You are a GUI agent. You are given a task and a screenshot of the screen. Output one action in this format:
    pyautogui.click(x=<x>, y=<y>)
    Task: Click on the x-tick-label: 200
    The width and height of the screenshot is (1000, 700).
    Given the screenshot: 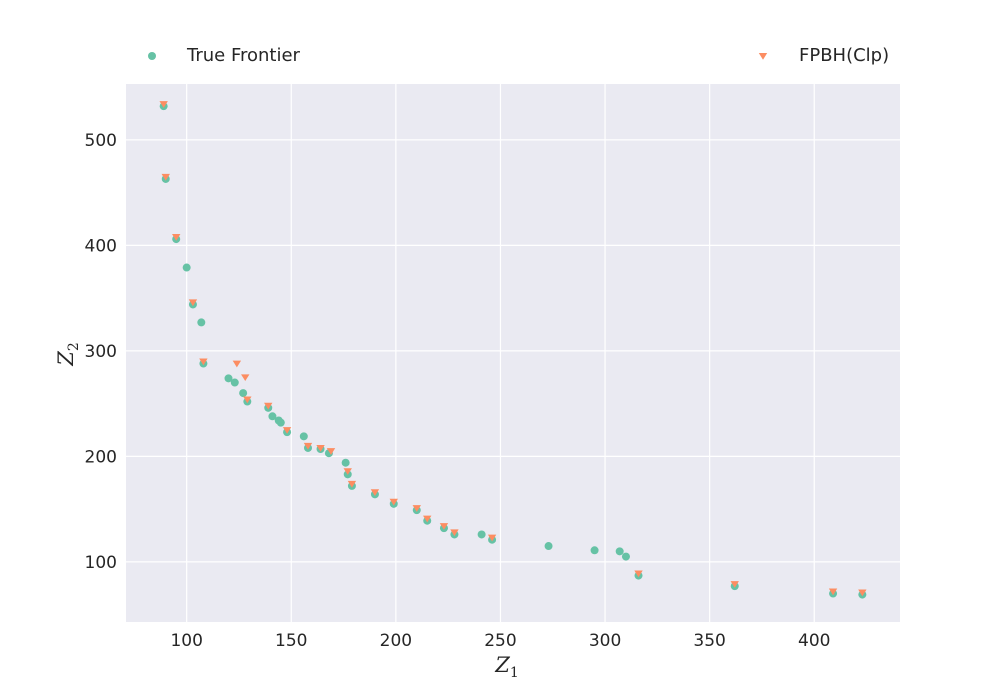 What is the action you would take?
    pyautogui.click(x=396, y=641)
    